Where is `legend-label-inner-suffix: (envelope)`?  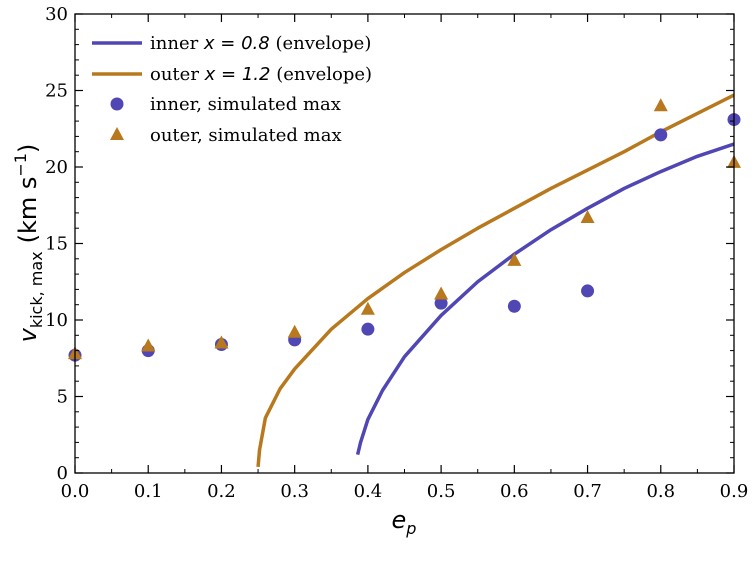
legend-label-inner-suffix: (envelope) is located at coordinates (321, 43).